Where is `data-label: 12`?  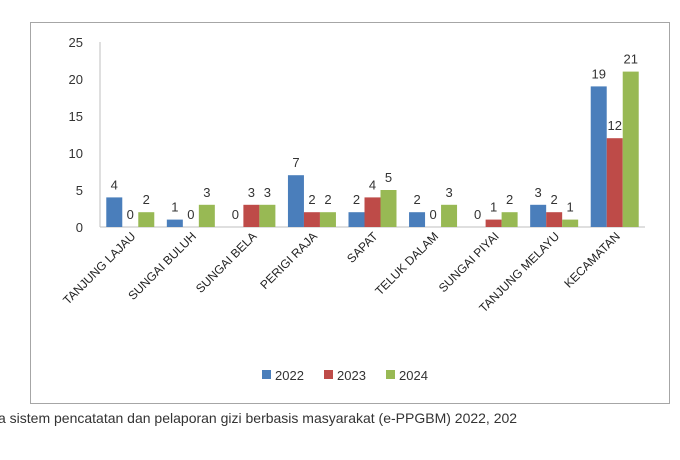
data-label: 12 is located at coordinates (614, 125).